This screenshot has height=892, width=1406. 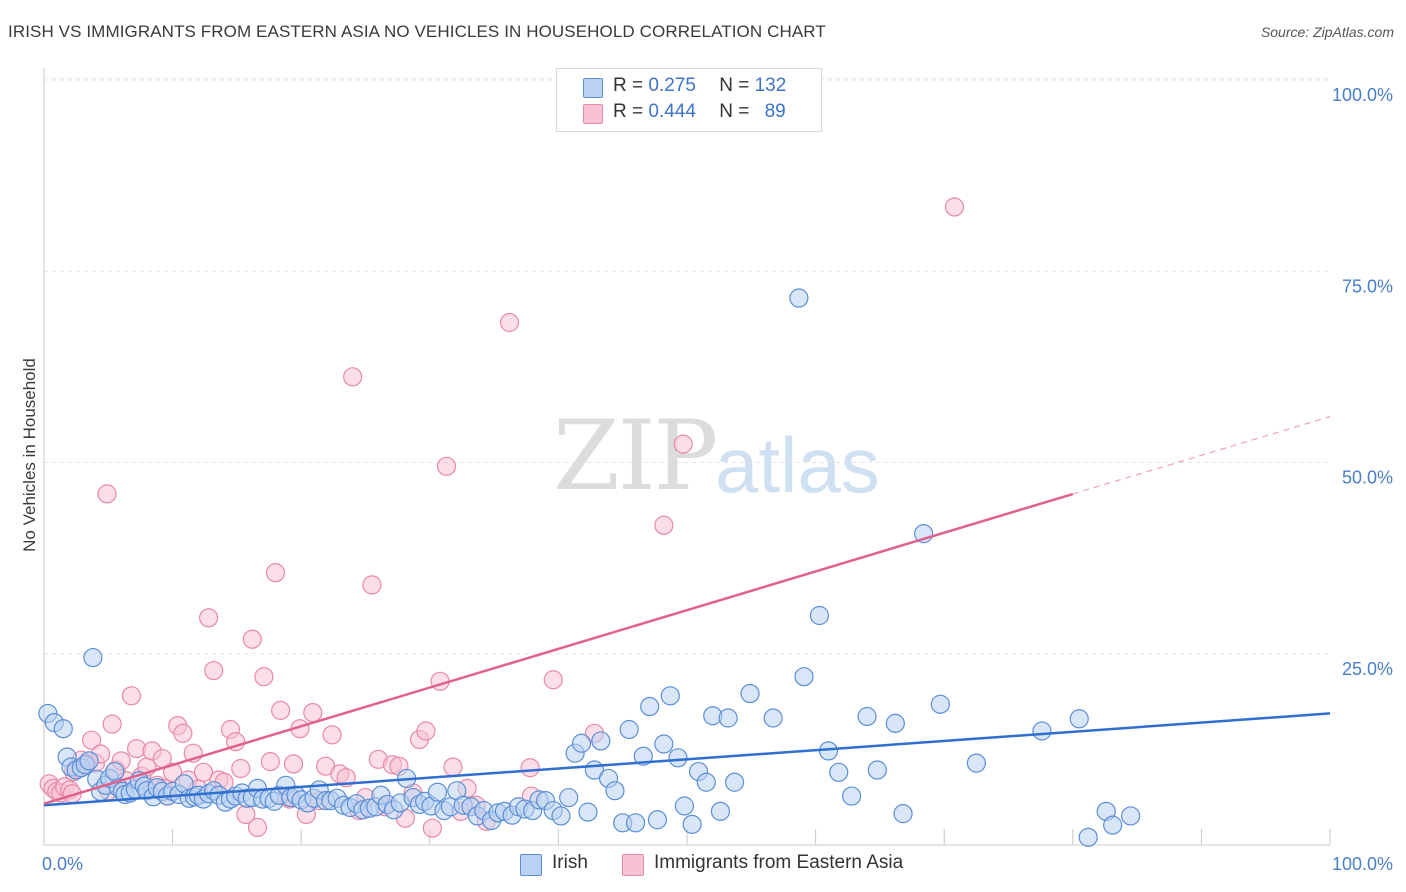 I want to click on legend-irish-n-label: N =, so click(x=737, y=85).